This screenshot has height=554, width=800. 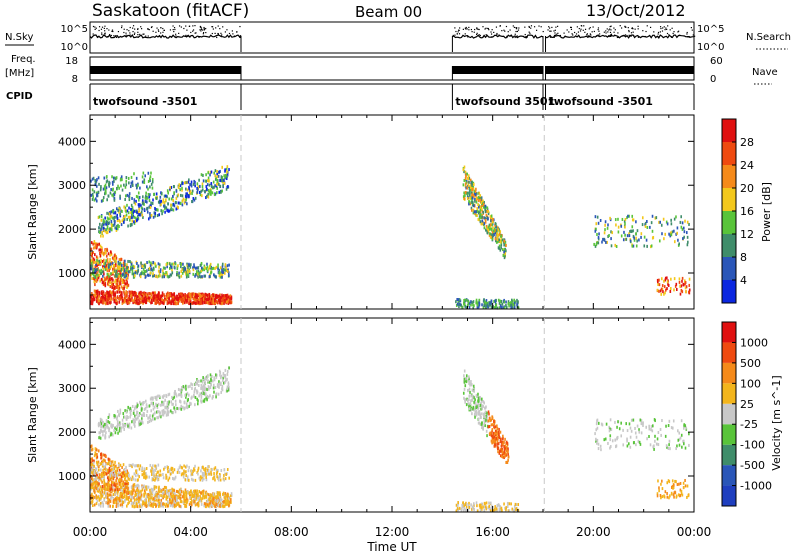 What do you see at coordinates (72, 229) in the screenshot?
I see `power-ytick-label: 2000` at bounding box center [72, 229].